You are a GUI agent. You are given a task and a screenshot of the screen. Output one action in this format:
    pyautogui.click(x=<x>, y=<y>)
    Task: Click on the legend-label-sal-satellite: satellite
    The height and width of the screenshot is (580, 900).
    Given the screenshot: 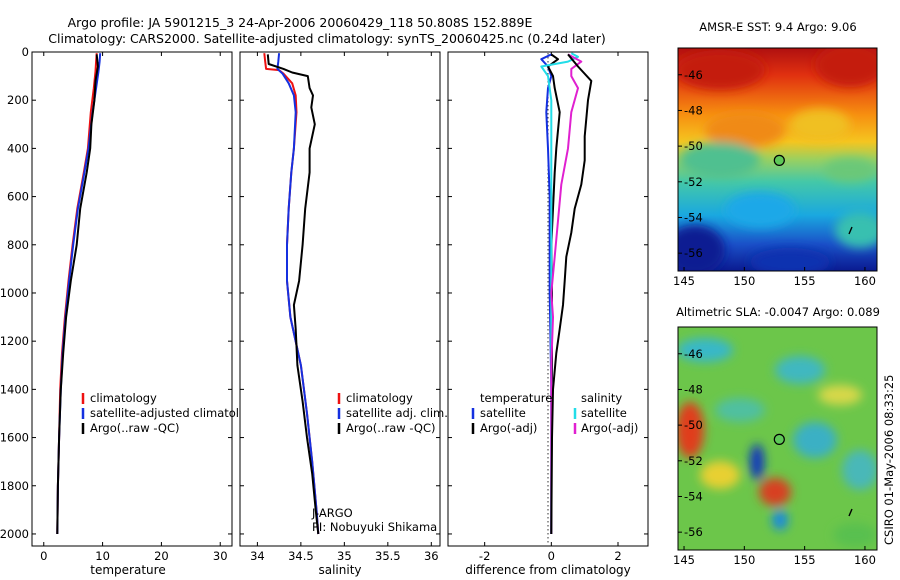 What is the action you would take?
    pyautogui.click(x=604, y=413)
    